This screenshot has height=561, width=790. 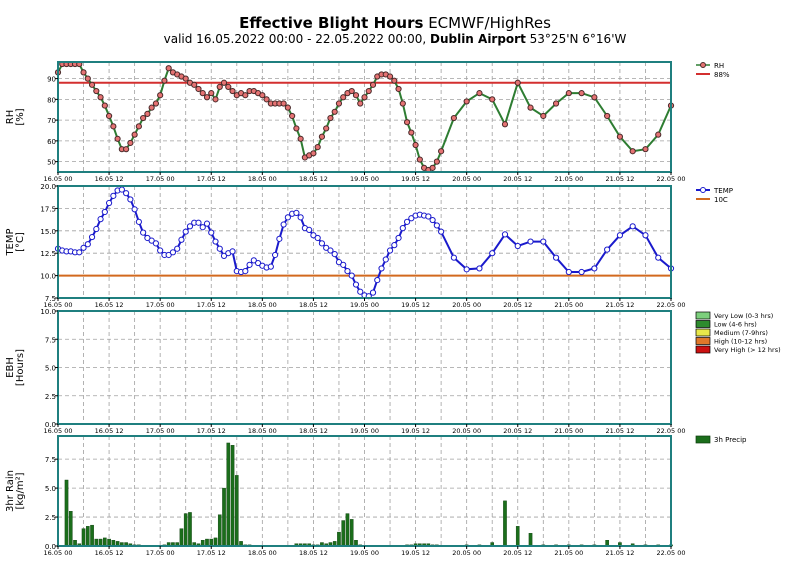 What do you see at coordinates (741, 333) in the screenshot?
I see `legend-label-ebh: Medium (7-9hrs)` at bounding box center [741, 333].